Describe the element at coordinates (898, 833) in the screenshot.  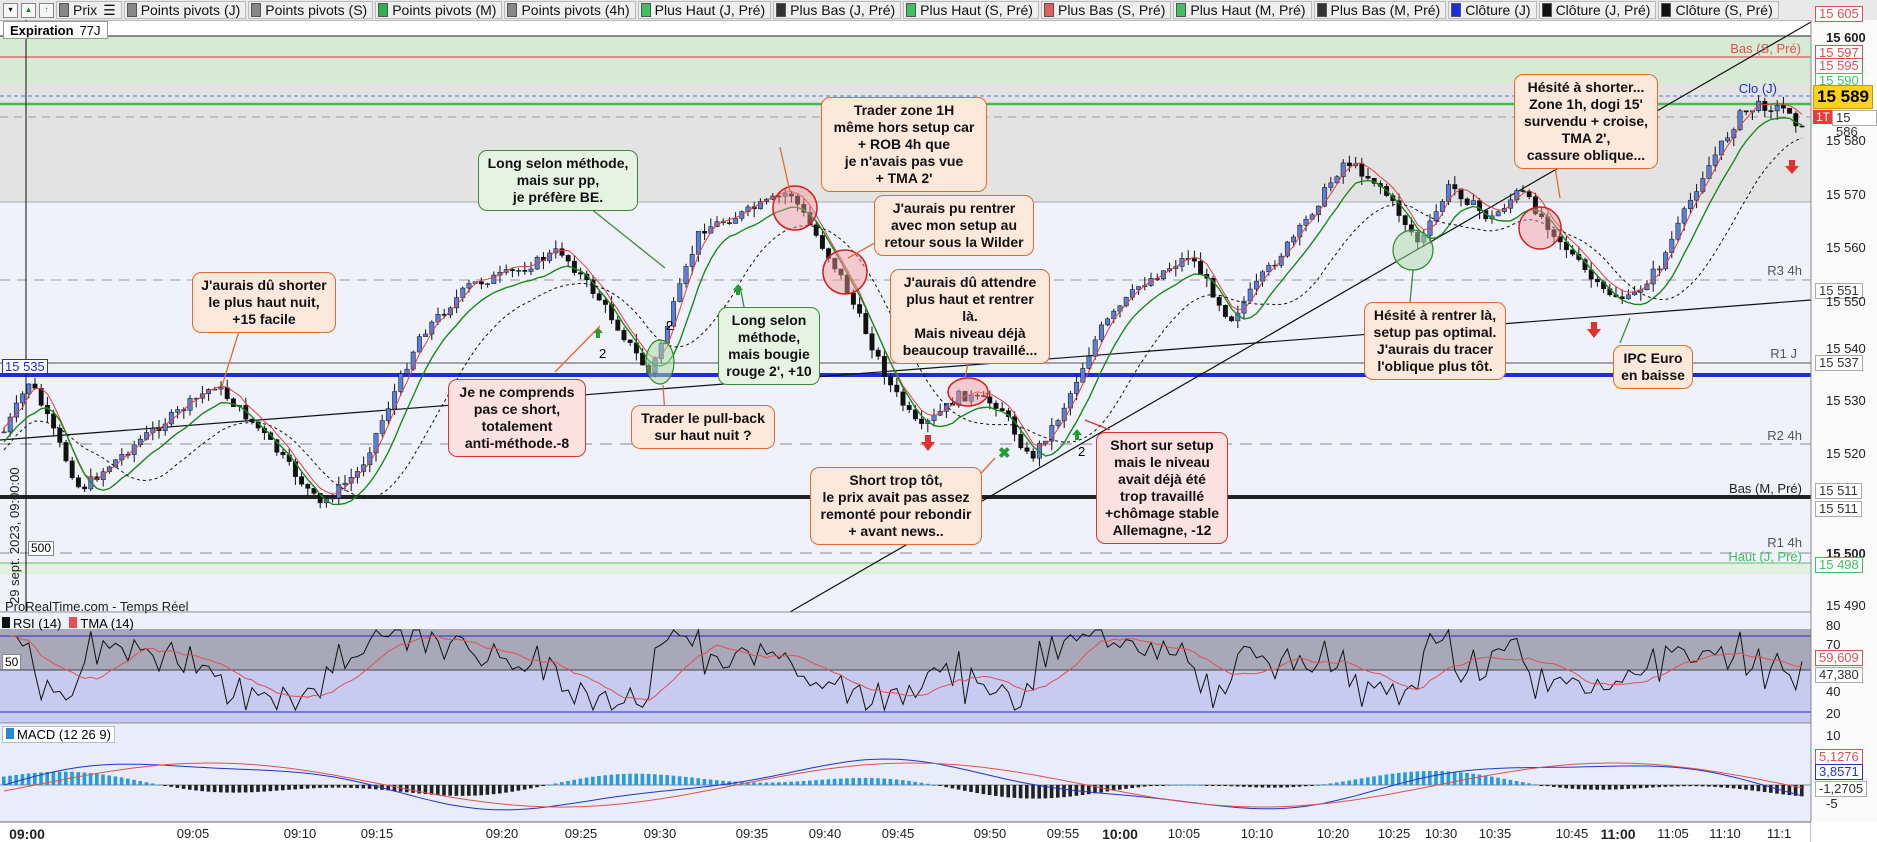
I see `time-label: 09:45` at that location.